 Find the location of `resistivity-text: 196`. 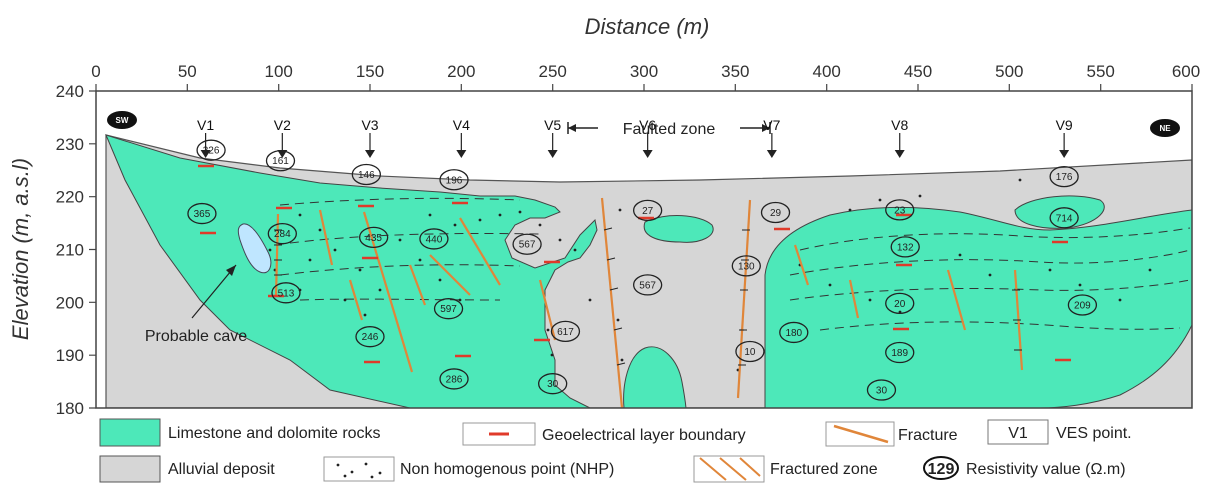

resistivity-text: 196 is located at coordinates (454, 180).